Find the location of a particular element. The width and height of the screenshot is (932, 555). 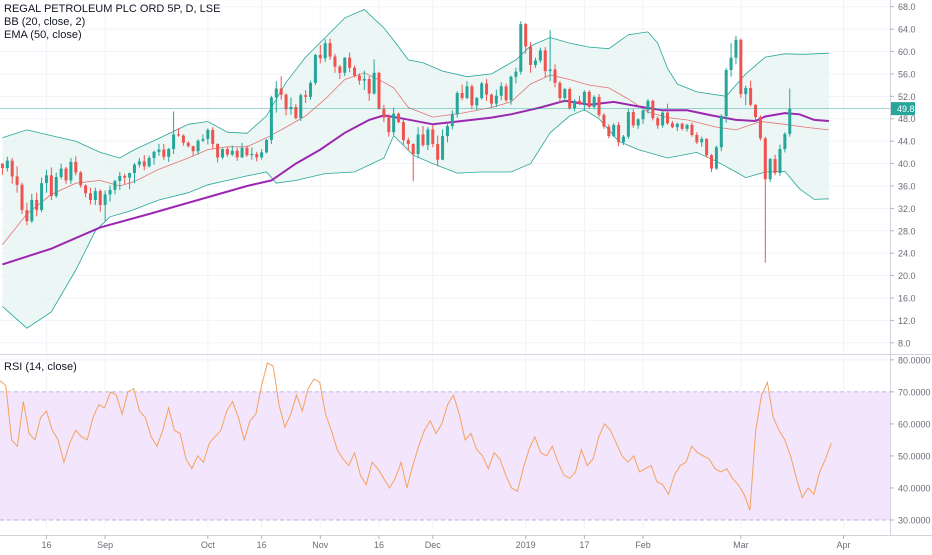

price-tick-label: 44.0 is located at coordinates (907, 142).